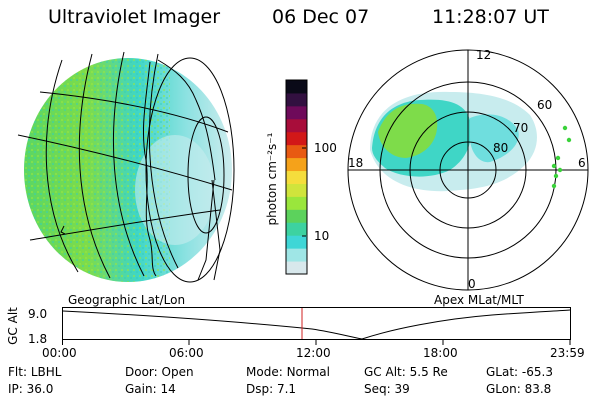 The width and height of the screenshot is (600, 400). What do you see at coordinates (440, 353) in the screenshot?
I see `time-tick-1800: 18:00` at bounding box center [440, 353].